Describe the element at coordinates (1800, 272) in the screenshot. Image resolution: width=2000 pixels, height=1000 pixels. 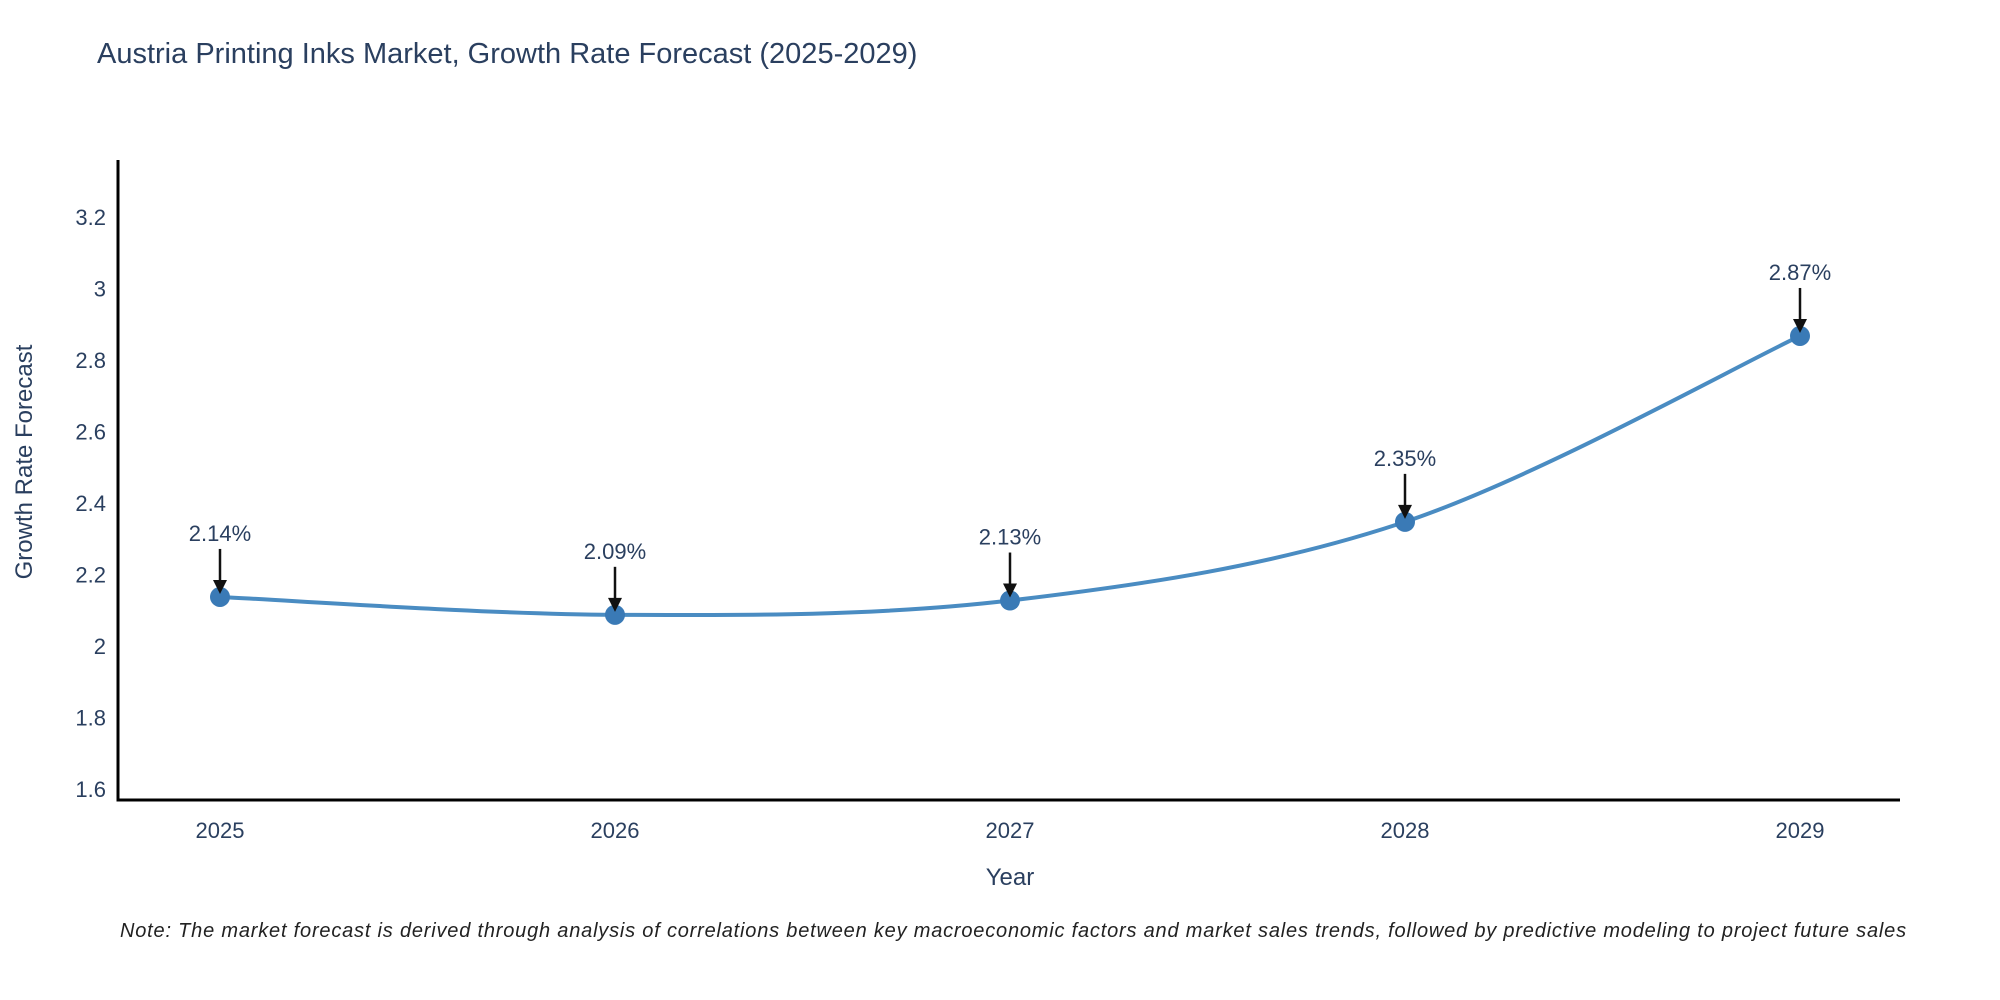
I see `data-label: 2.87%` at that location.